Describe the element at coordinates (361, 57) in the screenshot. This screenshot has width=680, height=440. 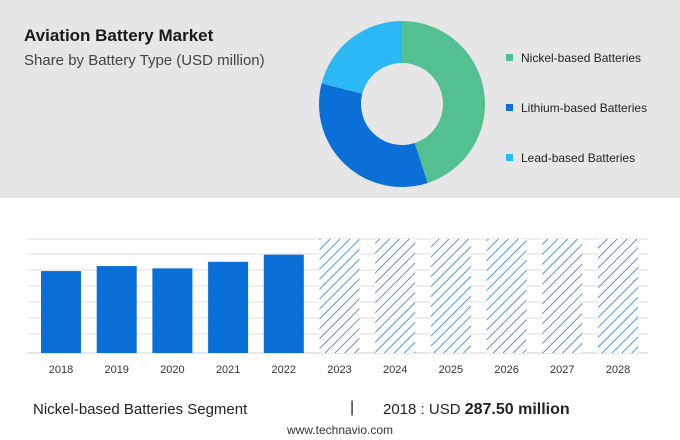
I see `donut-slice-lead-based-batteries` at that location.